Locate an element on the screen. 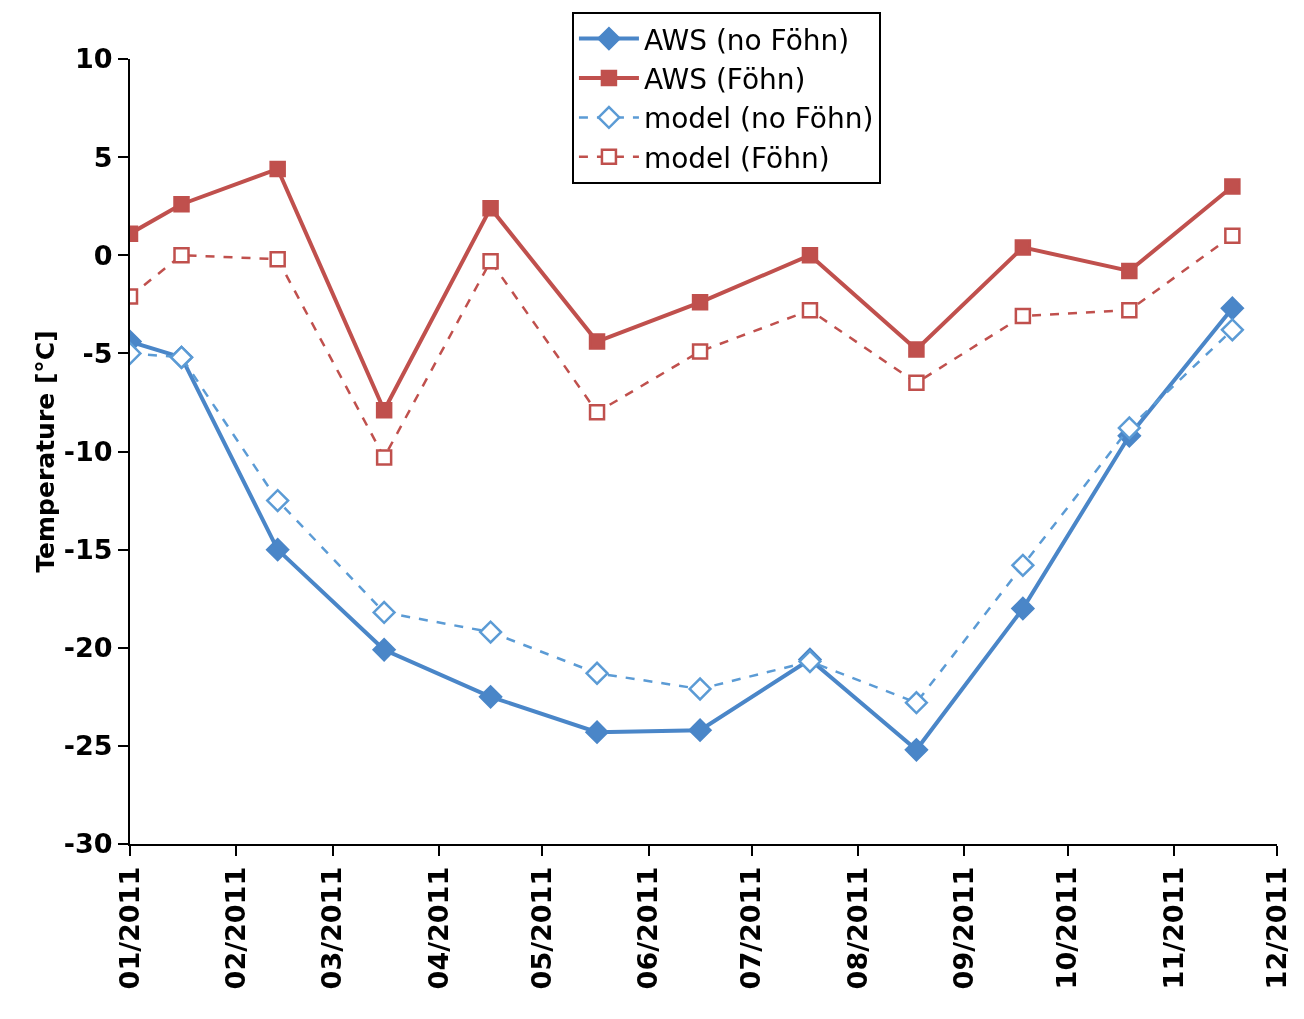 This screenshot has height=1019, width=1304. x-tick-label: 11/2011 is located at coordinates (1173, 928).